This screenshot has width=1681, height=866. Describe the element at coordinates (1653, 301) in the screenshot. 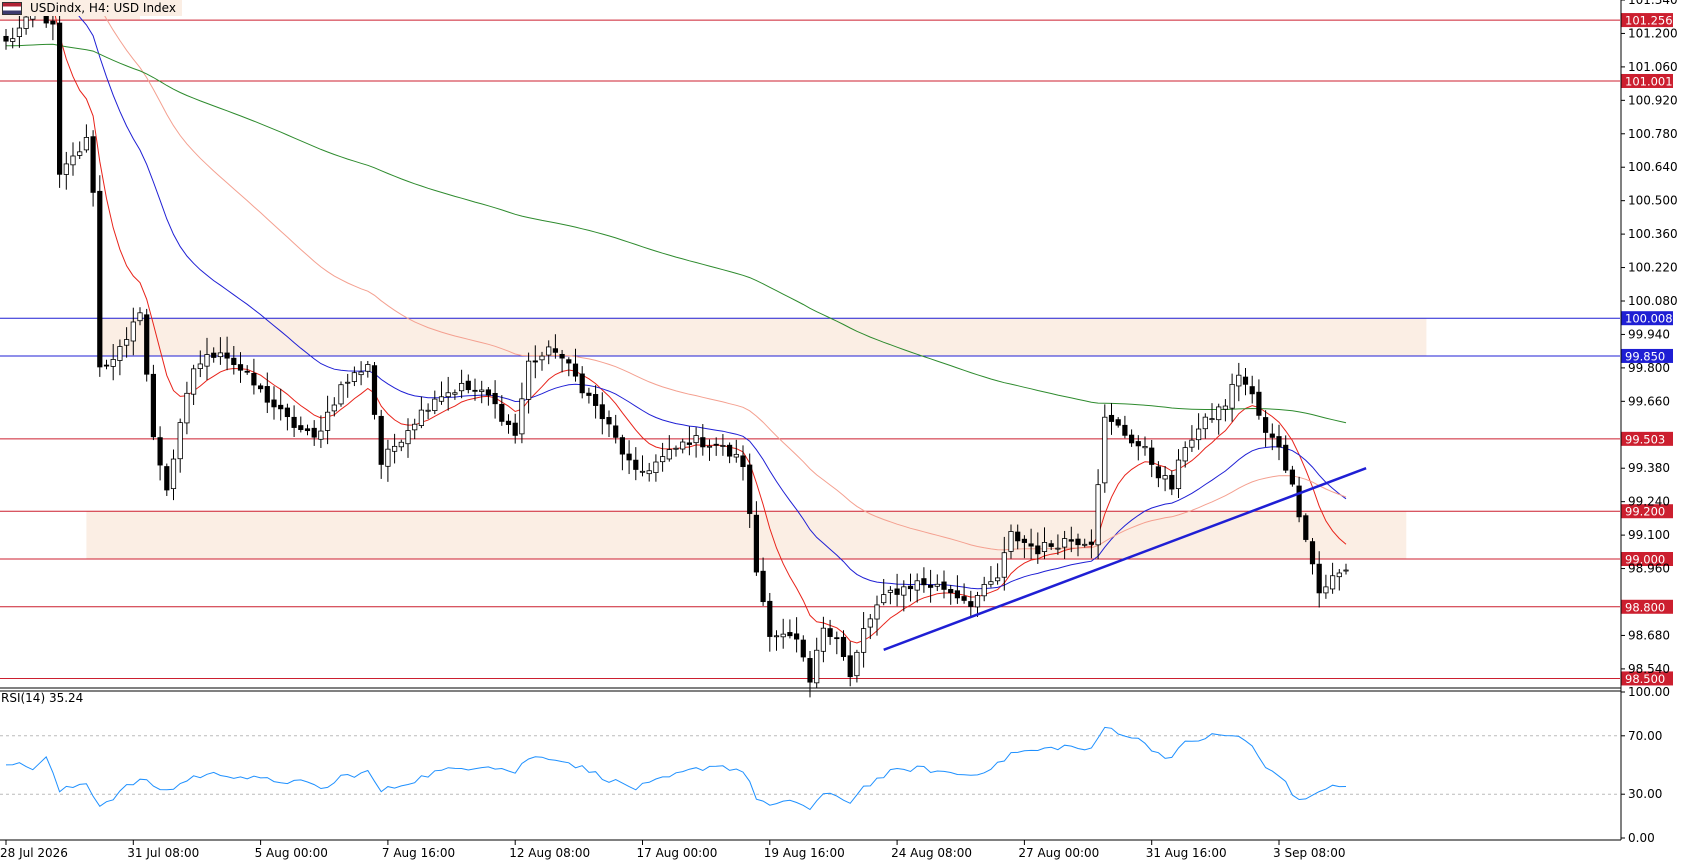

I see `price-tick-label: 100.080` at that location.